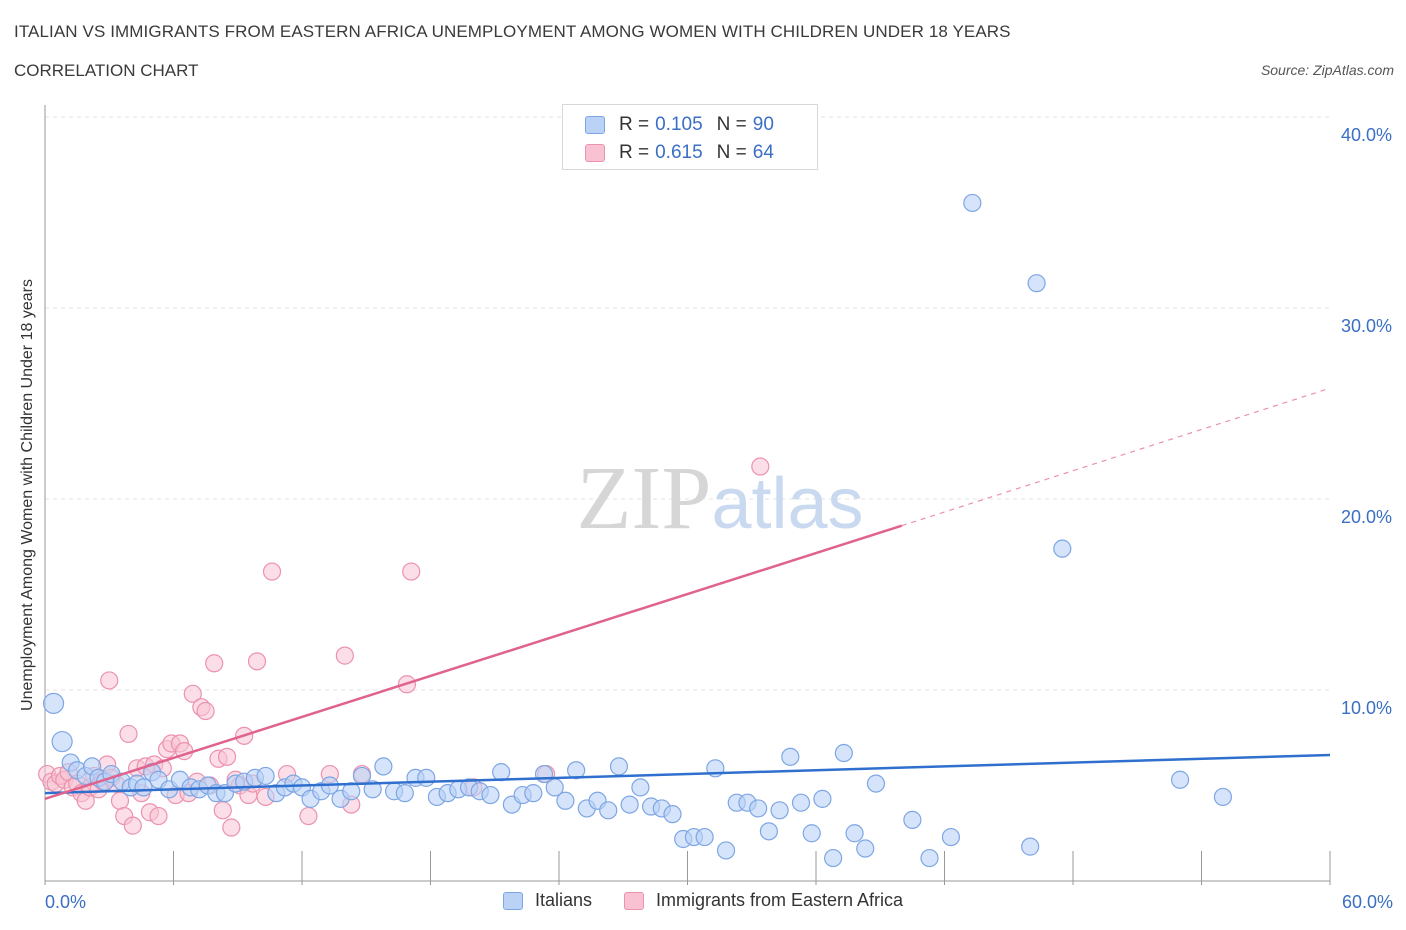 This screenshot has width=1406, height=930. I want to click on x-tick-label: 60.0%, so click(1367, 902).